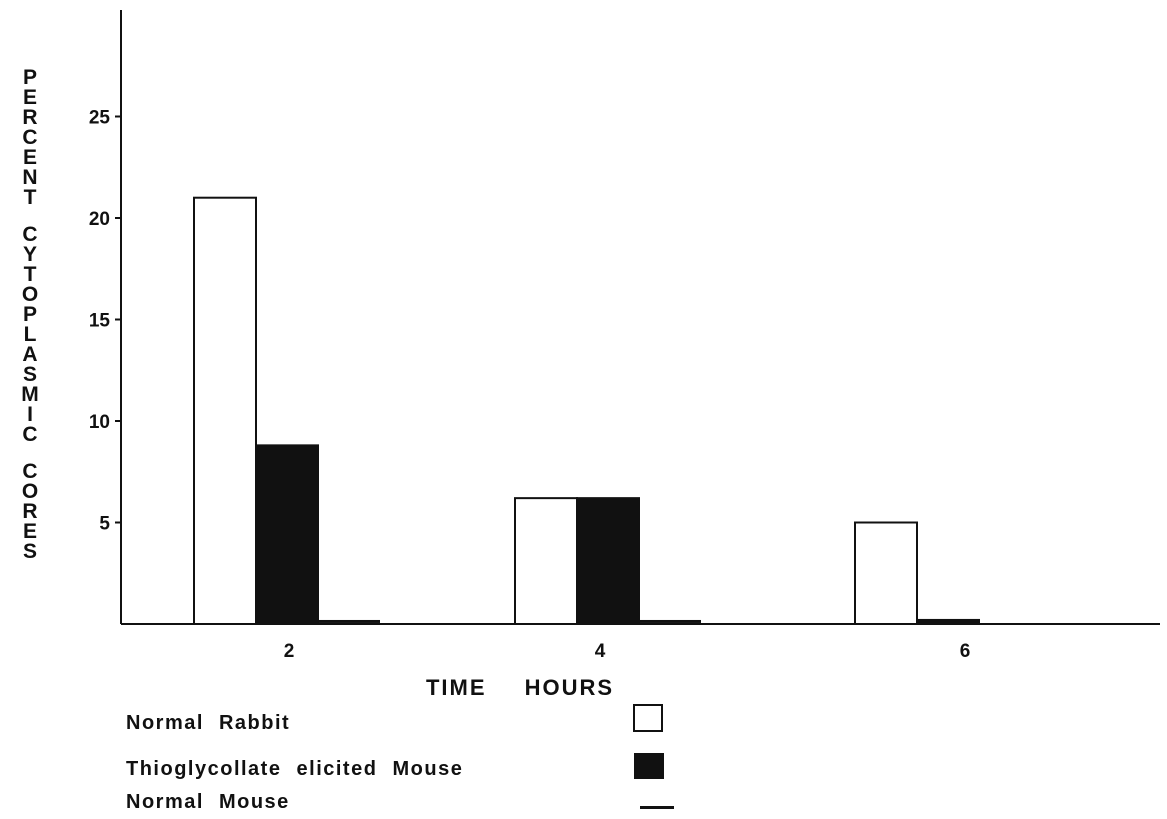 The width and height of the screenshot is (1167, 819). What do you see at coordinates (30, 254) in the screenshot?
I see `y-axis-title-letter: Y` at bounding box center [30, 254].